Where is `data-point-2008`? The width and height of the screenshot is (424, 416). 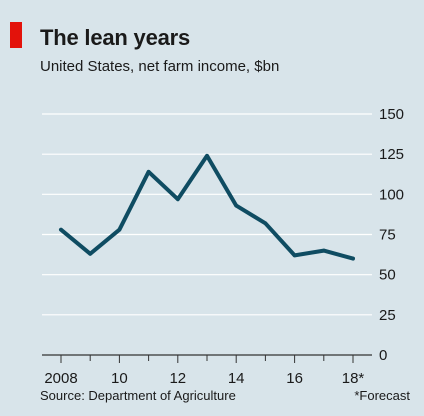
data-point-2008 is located at coordinates (61, 229).